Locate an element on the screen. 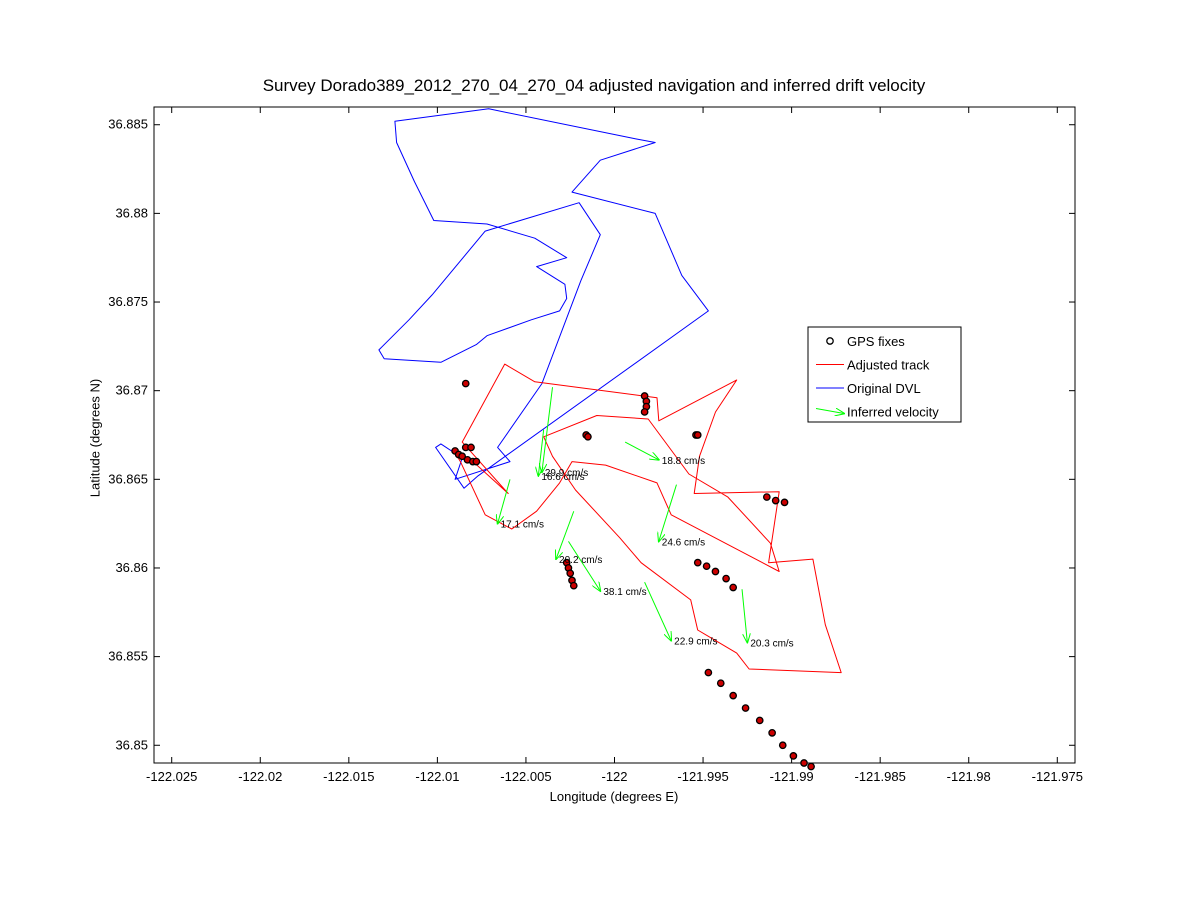  legend-entry-label: Adjusted track is located at coordinates (888, 365).